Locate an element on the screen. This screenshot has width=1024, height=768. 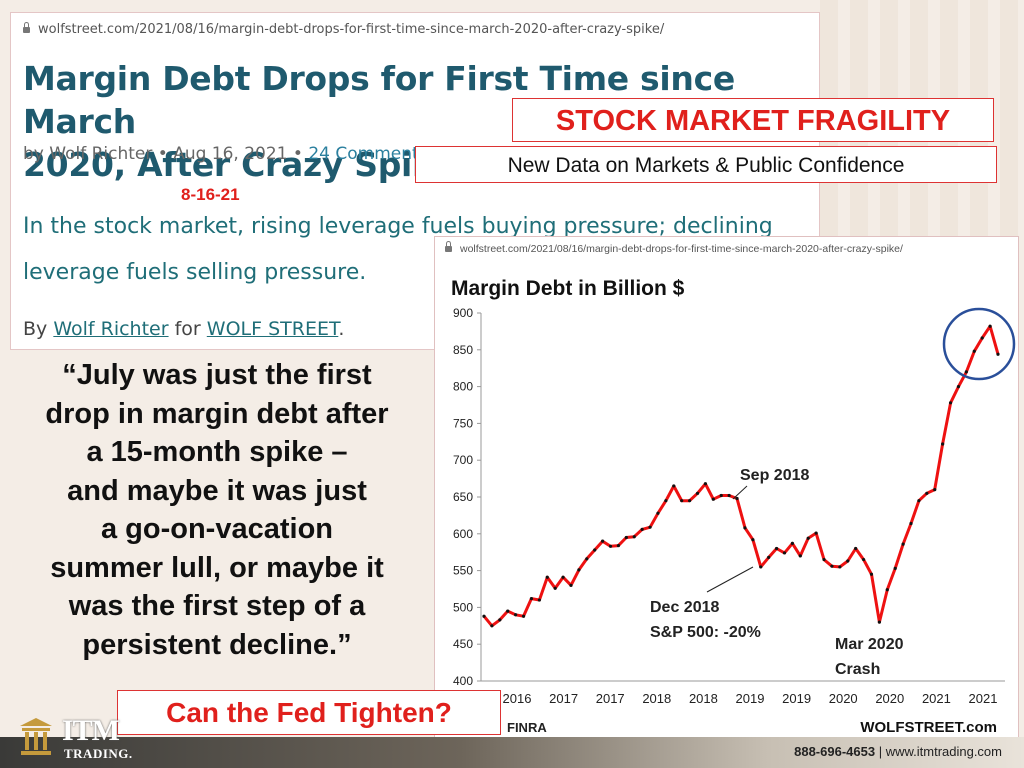
quote-line: a 15-month spike – is located at coordinates (217, 452).